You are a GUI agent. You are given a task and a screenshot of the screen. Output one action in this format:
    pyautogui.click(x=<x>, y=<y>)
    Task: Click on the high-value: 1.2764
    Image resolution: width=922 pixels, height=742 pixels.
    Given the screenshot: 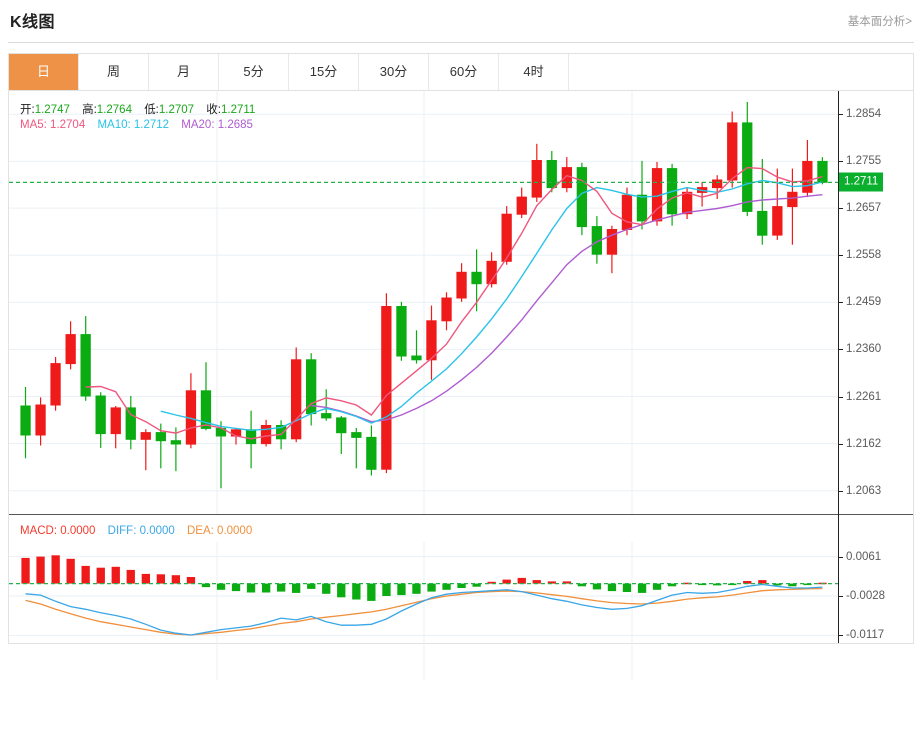 What is the action you would take?
    pyautogui.click(x=114, y=110)
    